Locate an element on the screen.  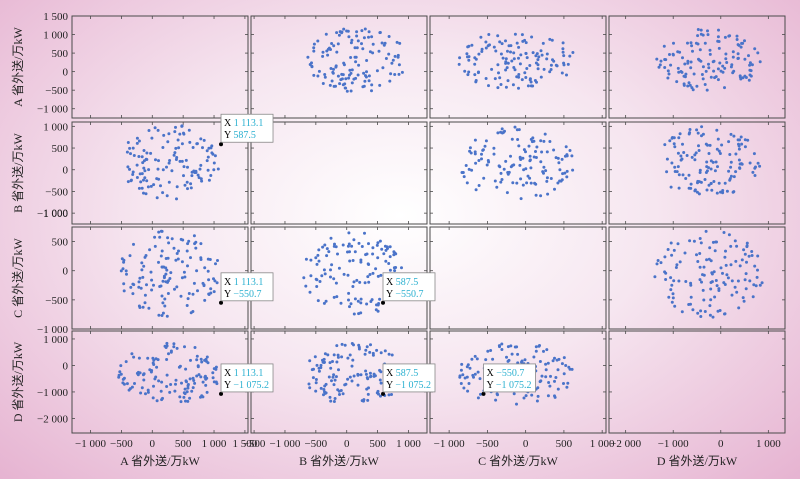
y-tick-label: −500 is located at coordinates (56, 301).